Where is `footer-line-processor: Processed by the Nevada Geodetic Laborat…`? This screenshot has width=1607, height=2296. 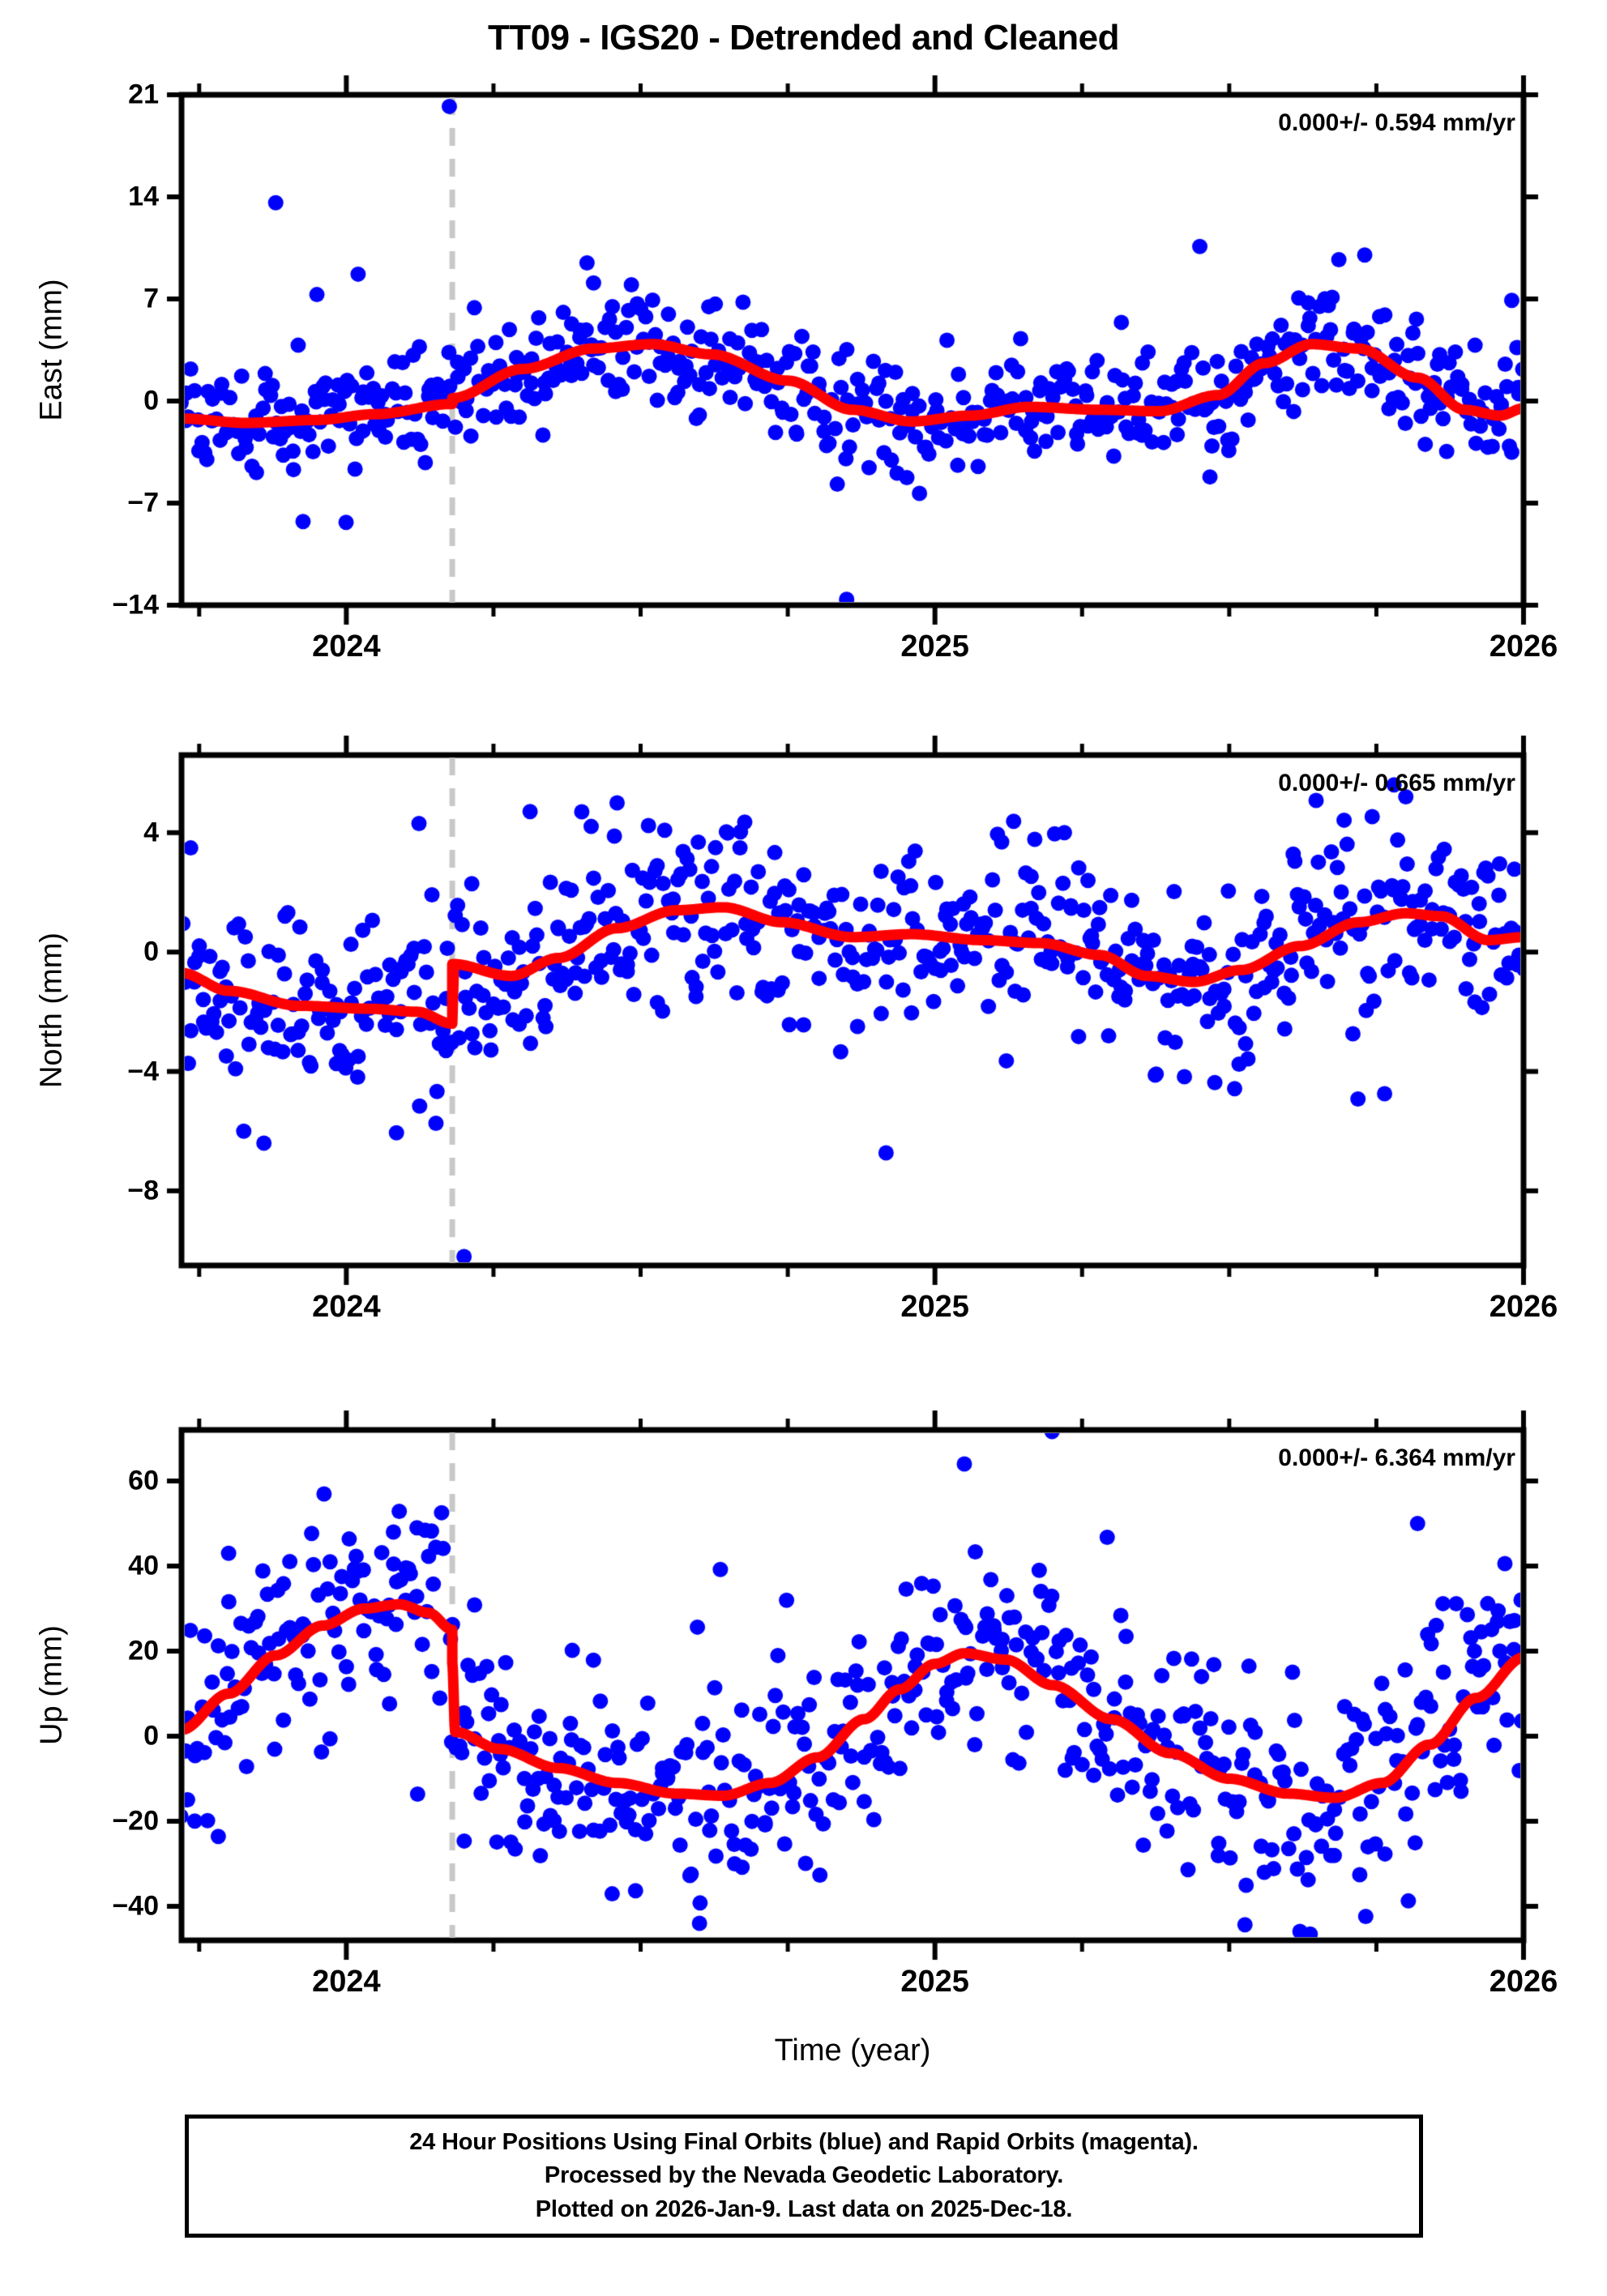
footer-line-processor: Processed by the Nevada Geodetic Laborat… is located at coordinates (804, 2175).